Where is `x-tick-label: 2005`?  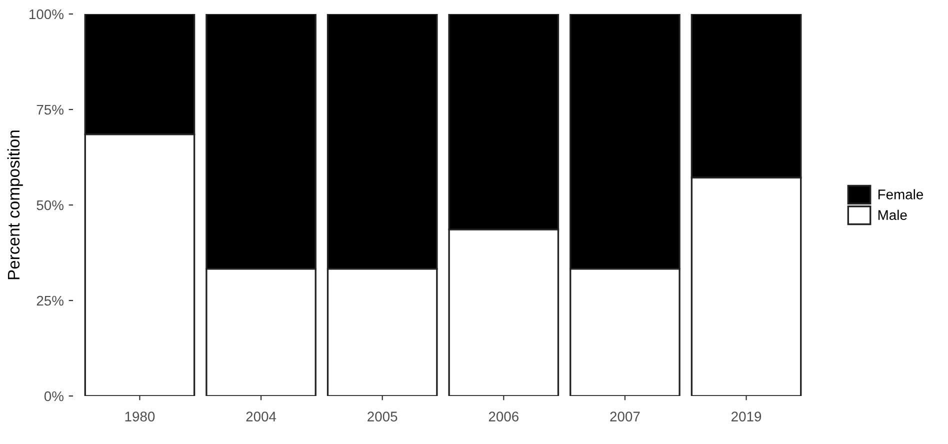 x-tick-label: 2005 is located at coordinates (383, 417).